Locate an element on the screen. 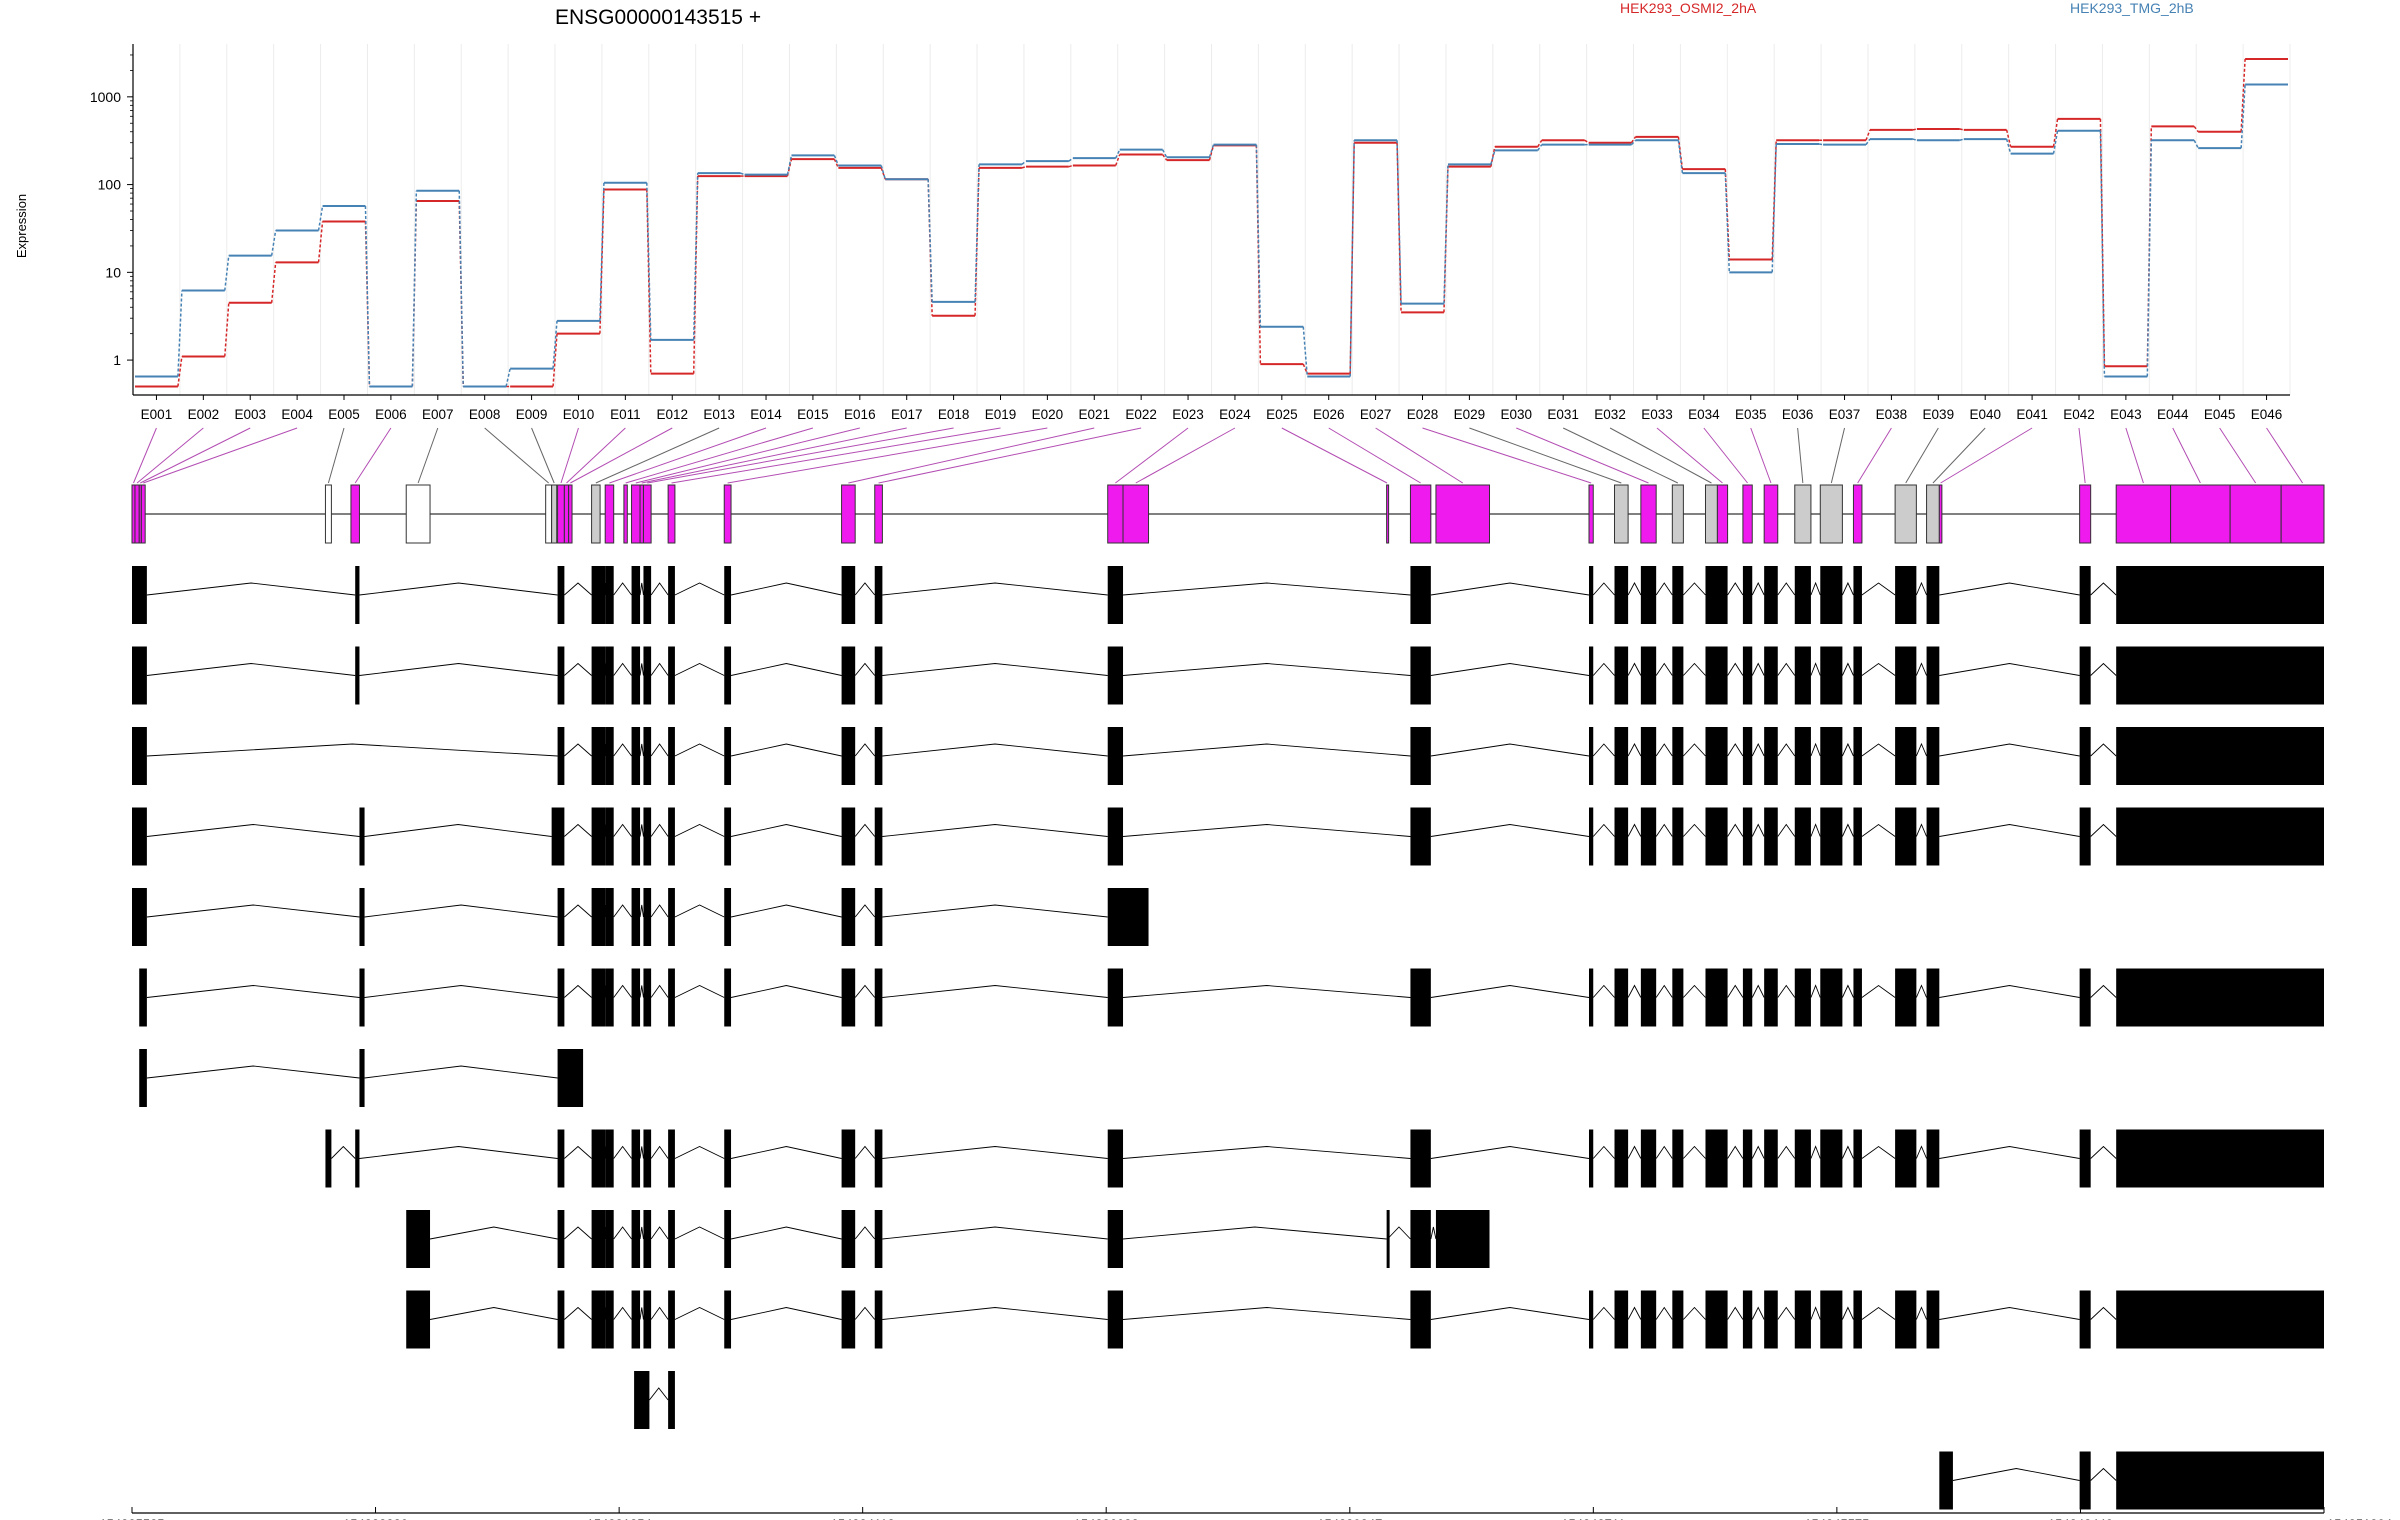  y-tick-label: 100 is located at coordinates (110, 185).